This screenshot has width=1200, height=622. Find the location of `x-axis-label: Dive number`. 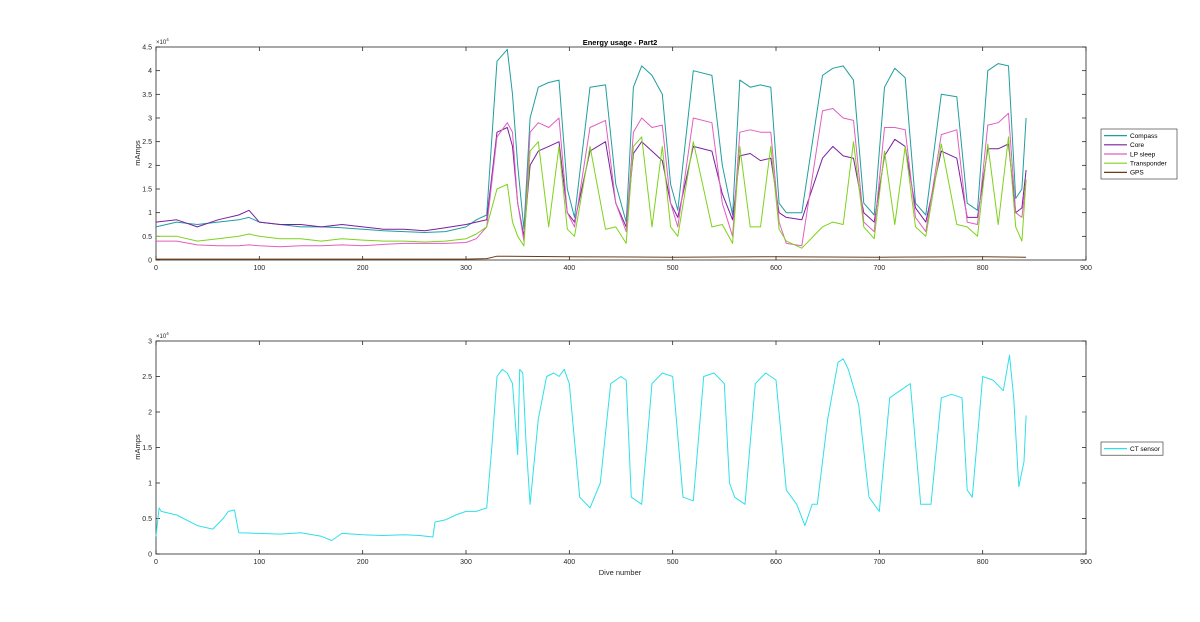

x-axis-label: Dive number is located at coordinates (620, 572).